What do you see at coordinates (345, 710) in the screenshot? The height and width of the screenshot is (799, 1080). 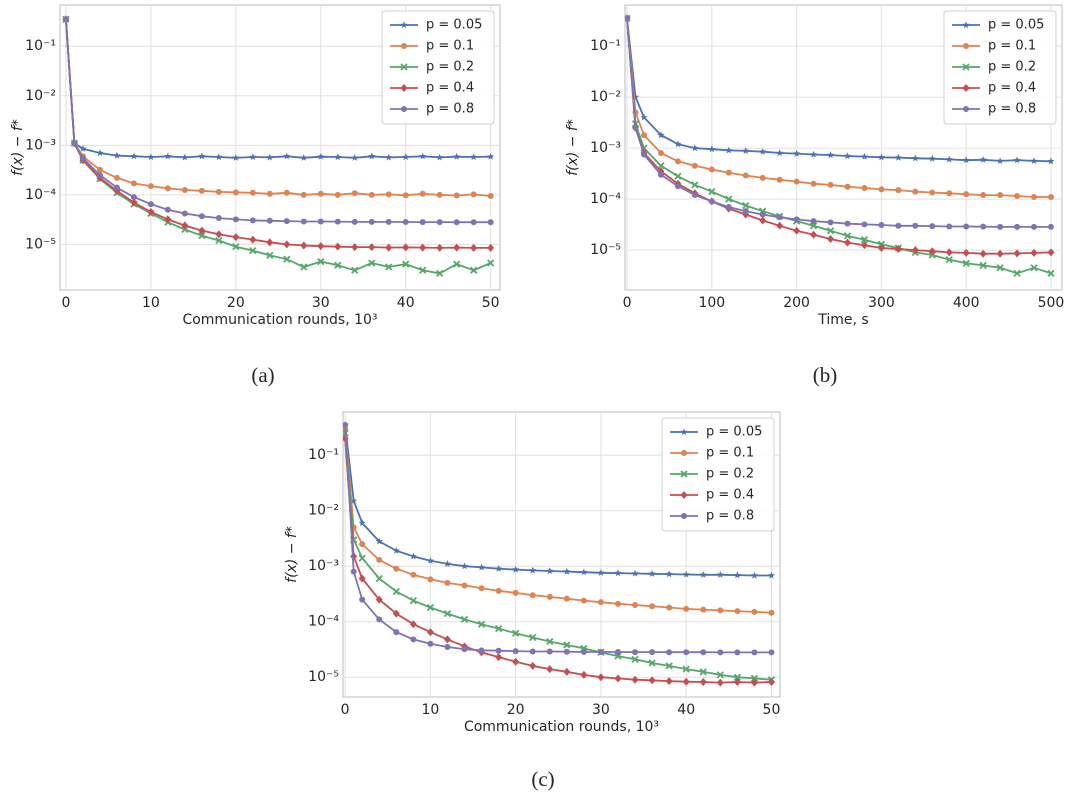 I see `x-tick-label: 0` at bounding box center [345, 710].